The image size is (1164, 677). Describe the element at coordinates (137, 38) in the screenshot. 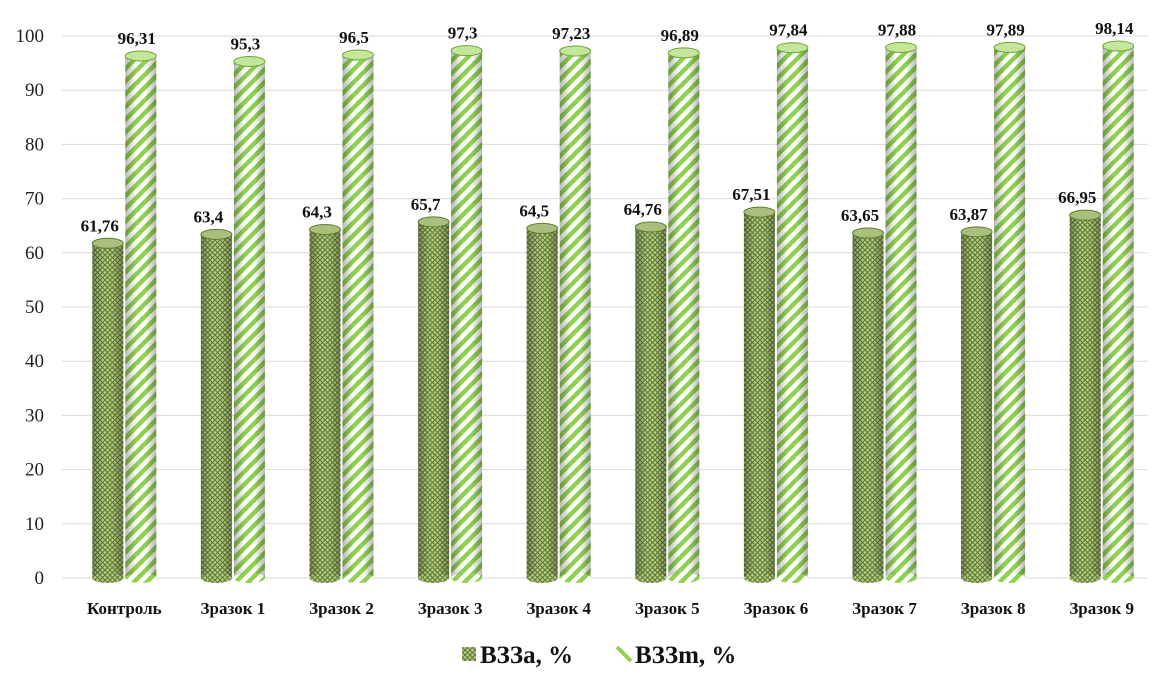

I see `data-label-vzzm-0: 96,31` at that location.